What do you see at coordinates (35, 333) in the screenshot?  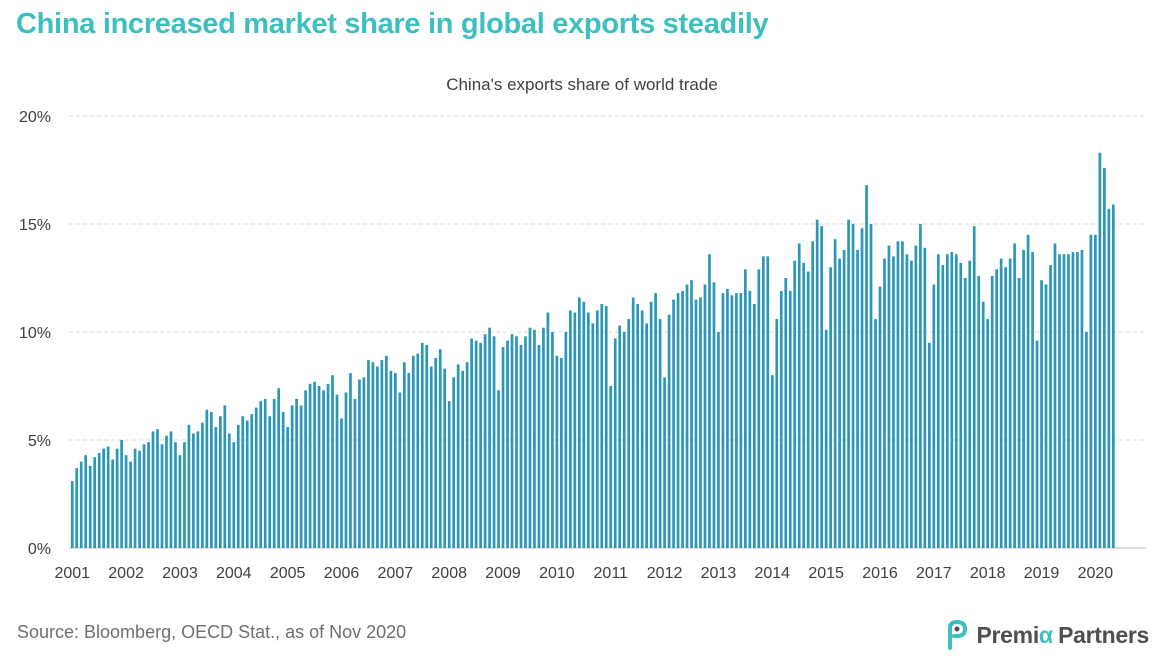 I see `y-tick-label: 10%` at bounding box center [35, 333].